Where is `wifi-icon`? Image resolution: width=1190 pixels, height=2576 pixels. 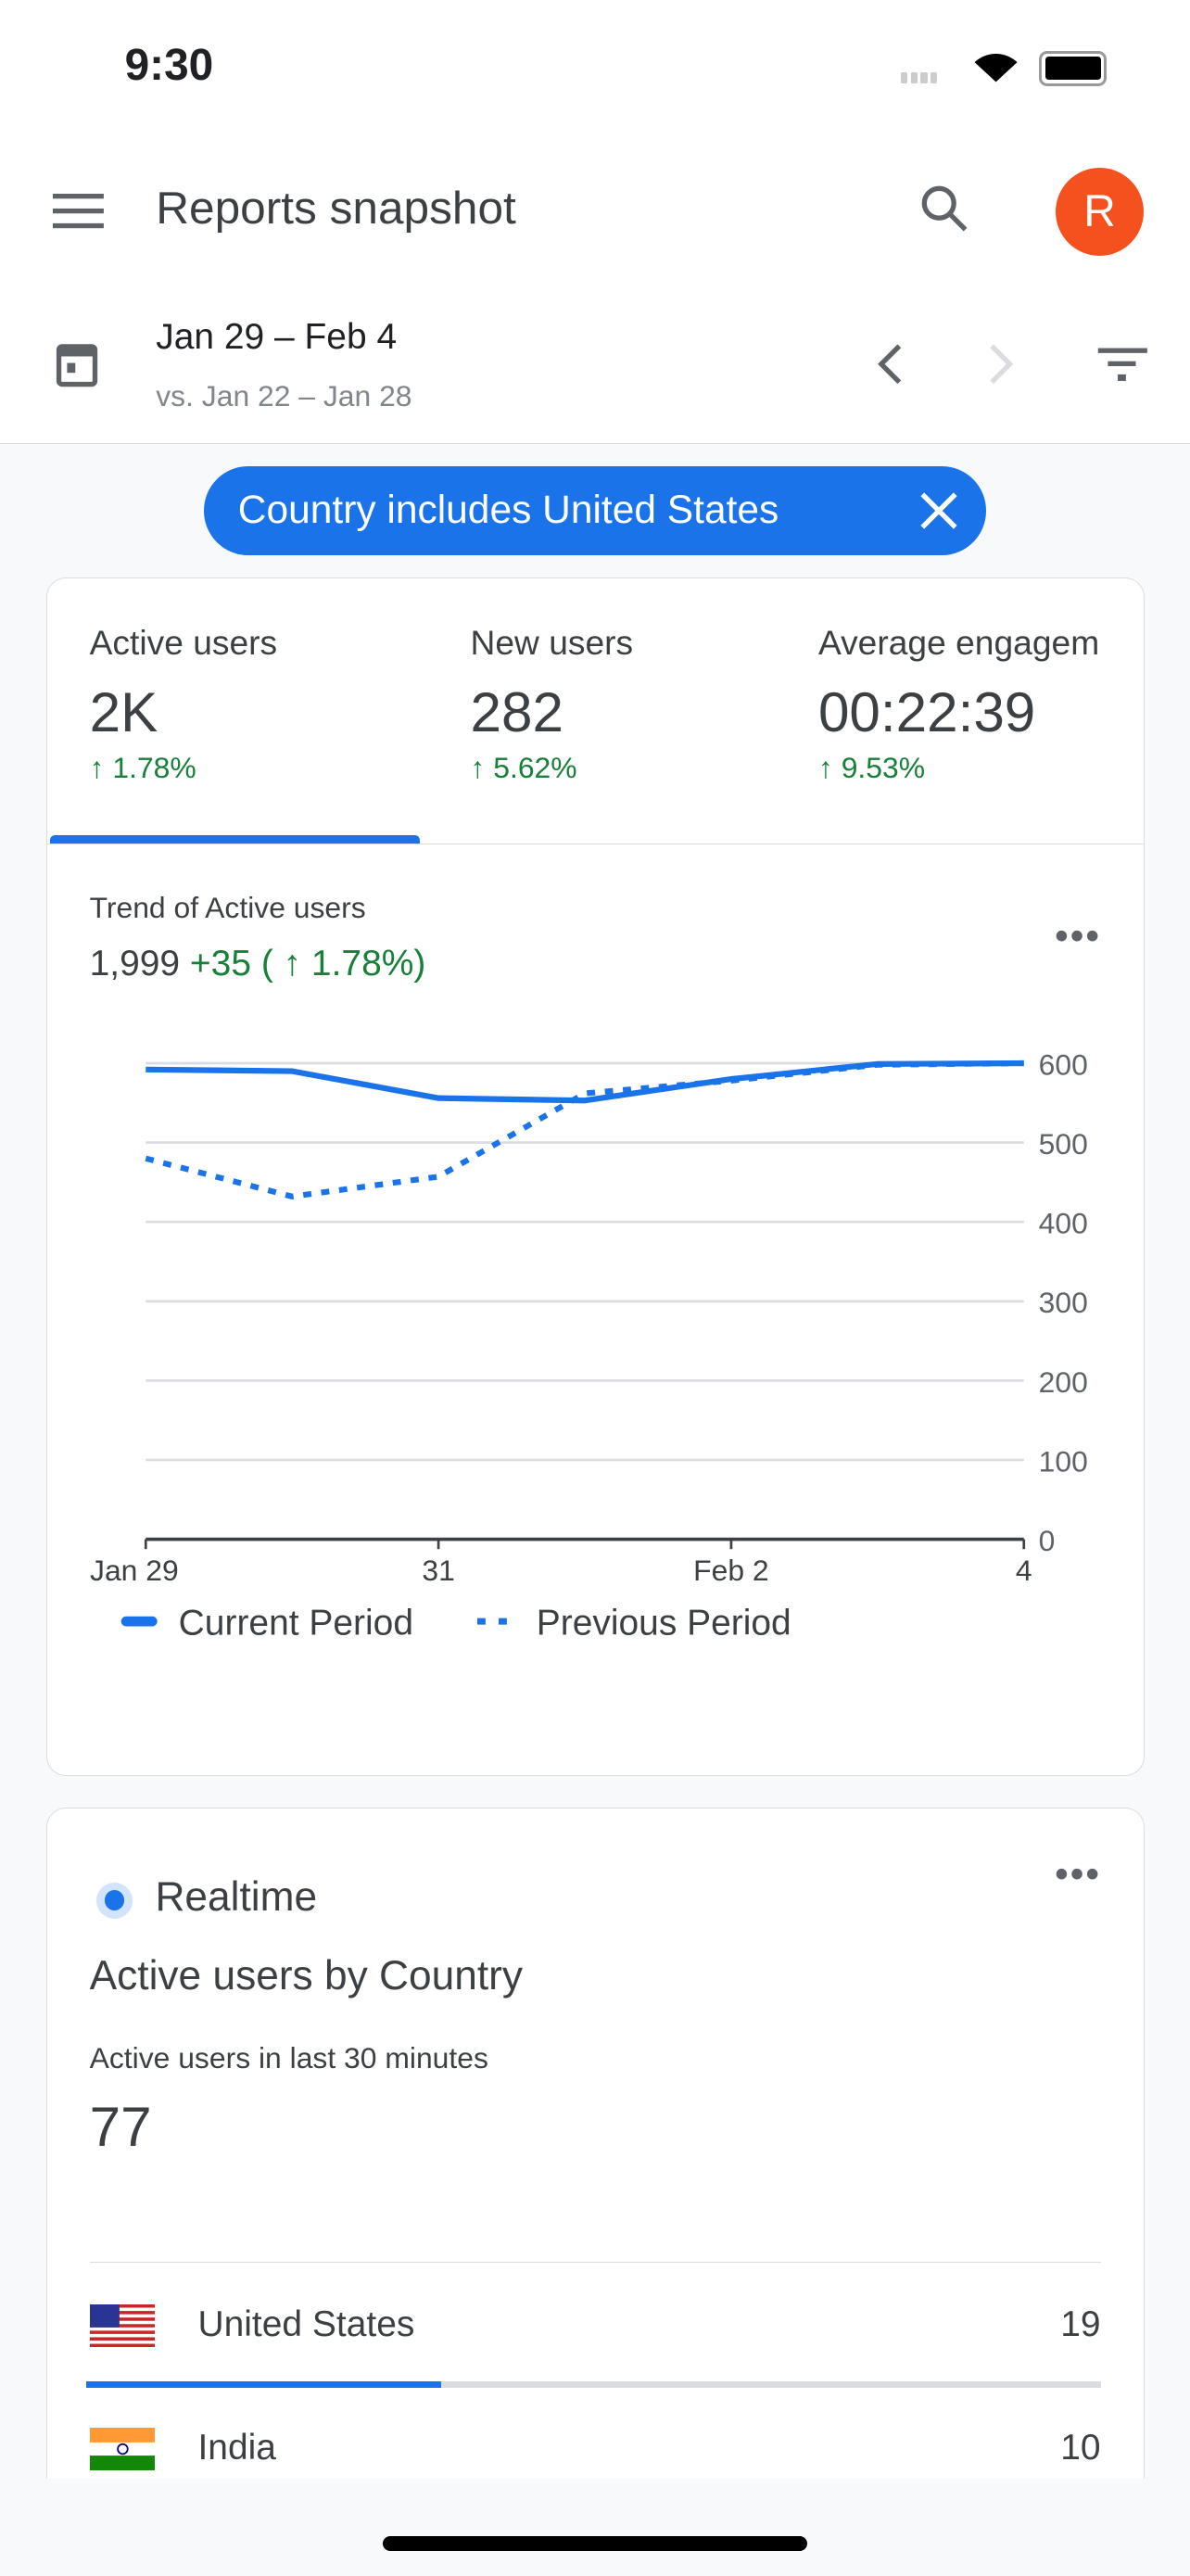 wifi-icon is located at coordinates (996, 67).